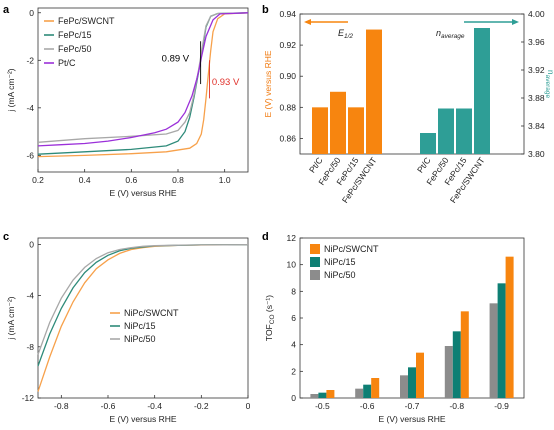  I want to click on y-tick-label-right: 4.00, so click(536, 14).